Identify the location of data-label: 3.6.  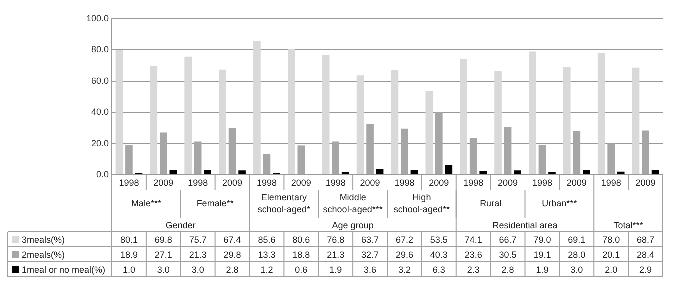
(370, 269).